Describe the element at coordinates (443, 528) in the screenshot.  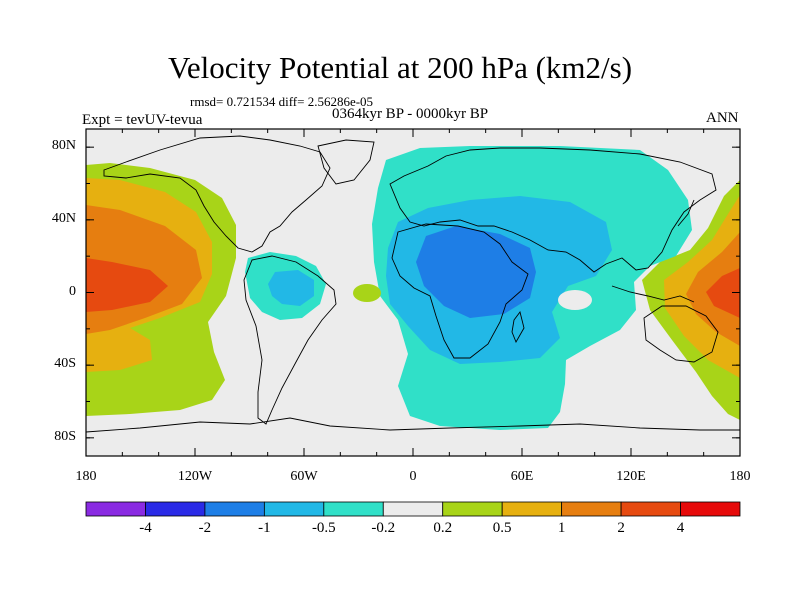
I see `colorbar-label: 0.2` at that location.